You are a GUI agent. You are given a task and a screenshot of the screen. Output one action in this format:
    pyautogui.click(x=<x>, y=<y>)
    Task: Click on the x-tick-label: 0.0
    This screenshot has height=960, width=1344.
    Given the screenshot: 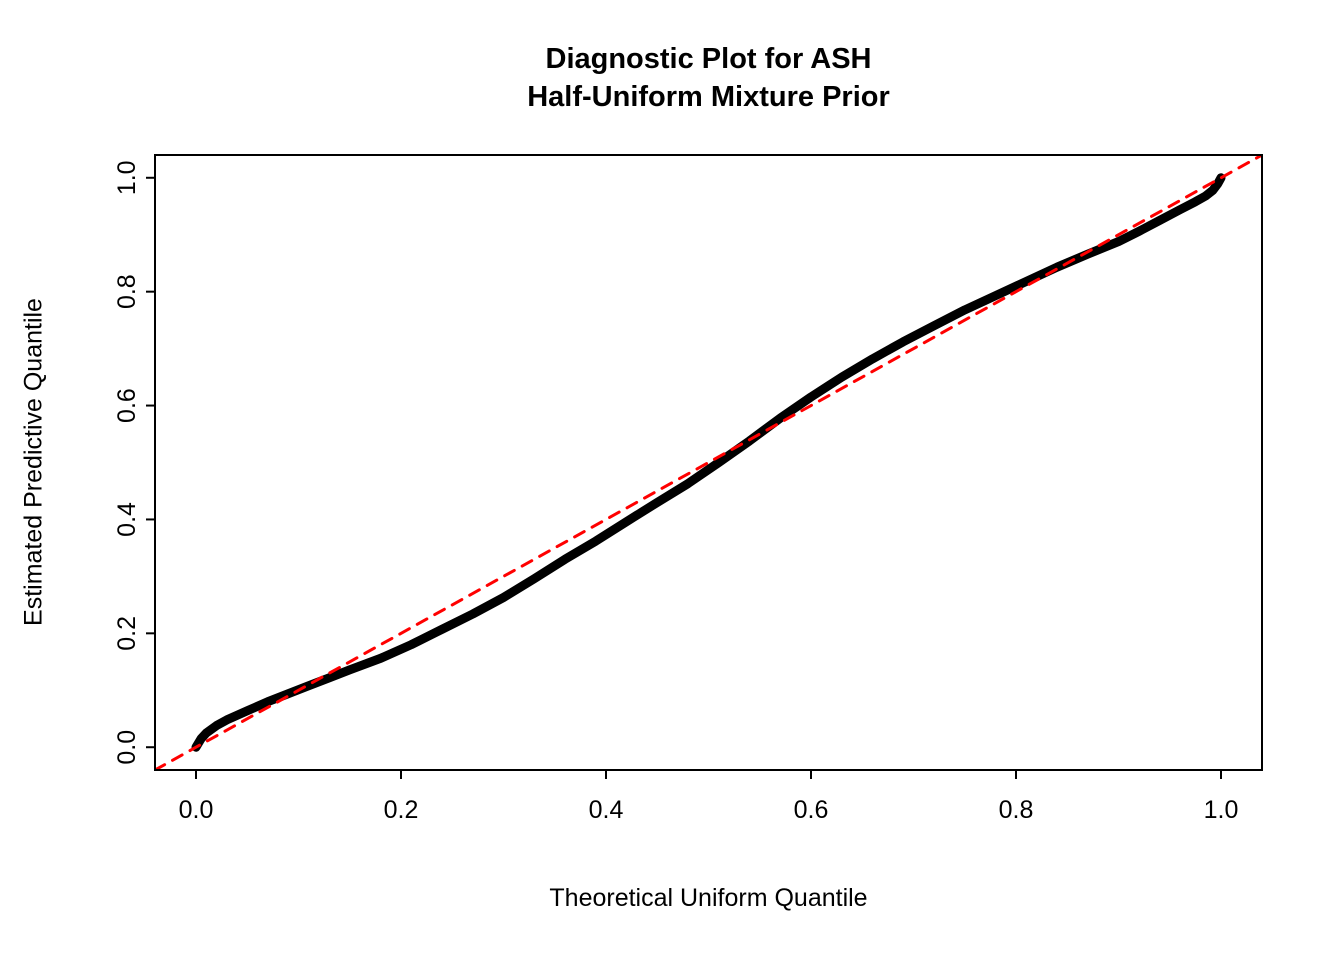 What is the action you would take?
    pyautogui.click(x=196, y=810)
    